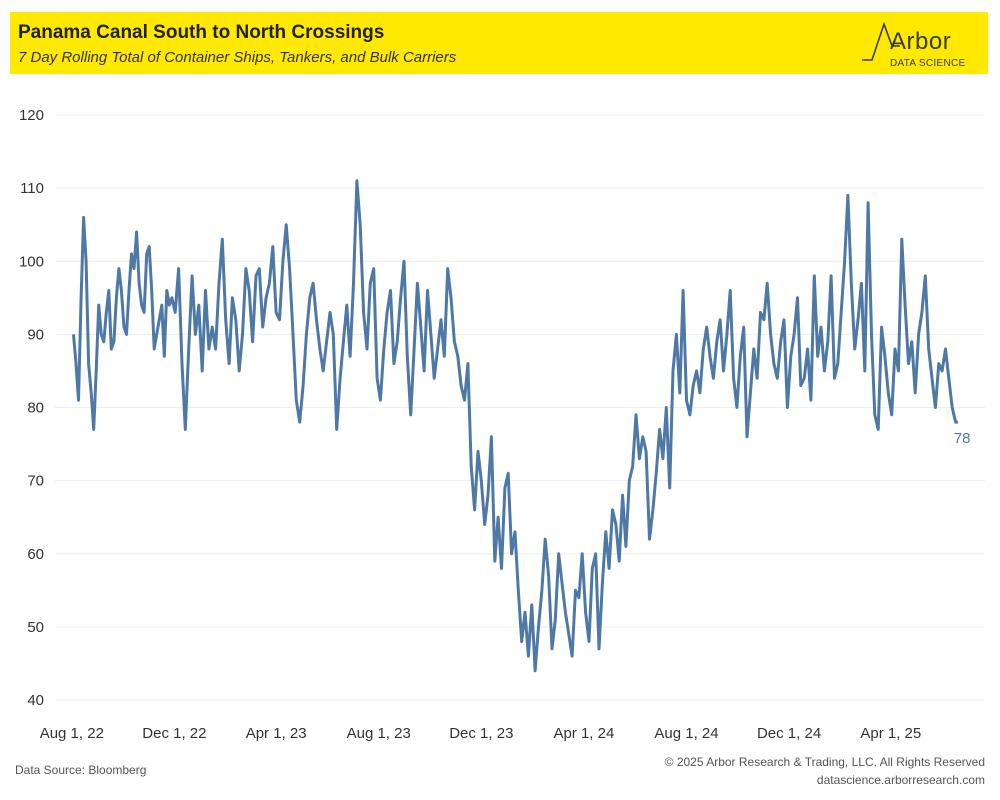  I want to click on y-tick-label: 120, so click(31, 115).